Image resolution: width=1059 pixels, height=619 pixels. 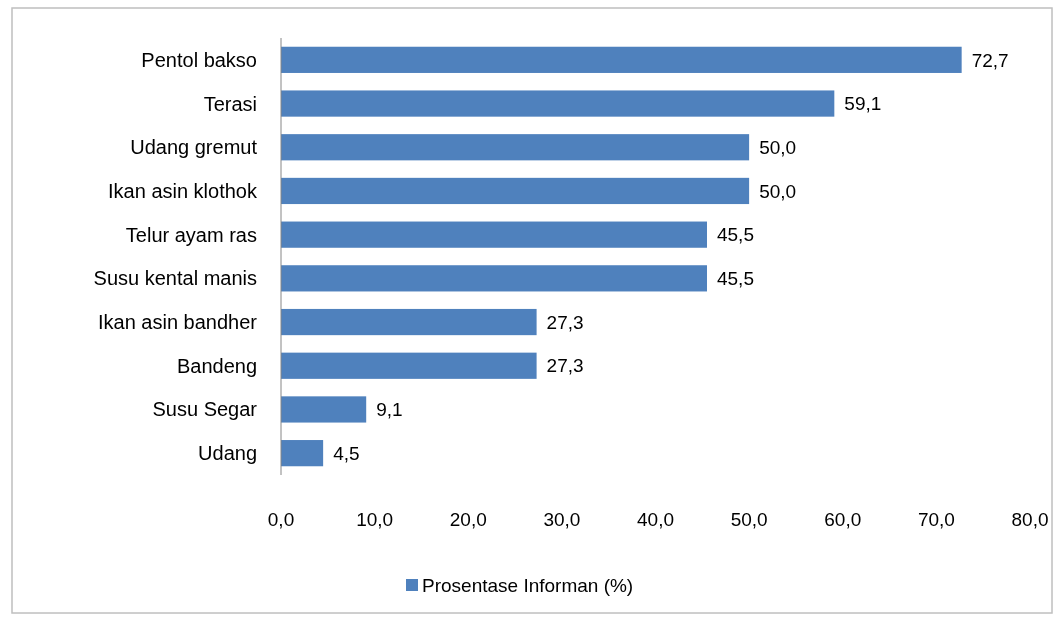 I want to click on y-tick-label: Udang gremut, so click(x=194, y=147).